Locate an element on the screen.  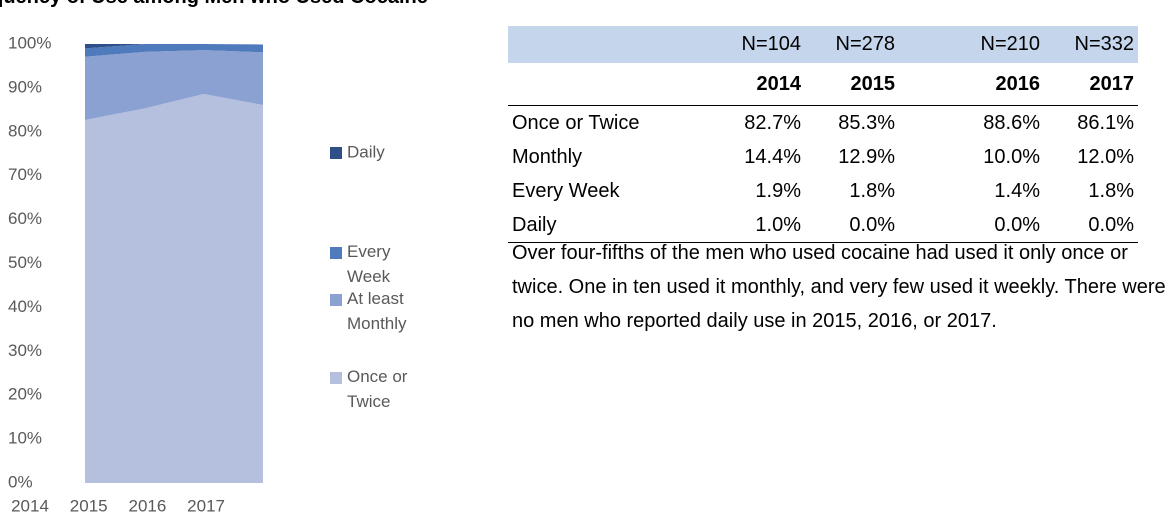
table-cell: N=332 is located at coordinates (1091, 44).